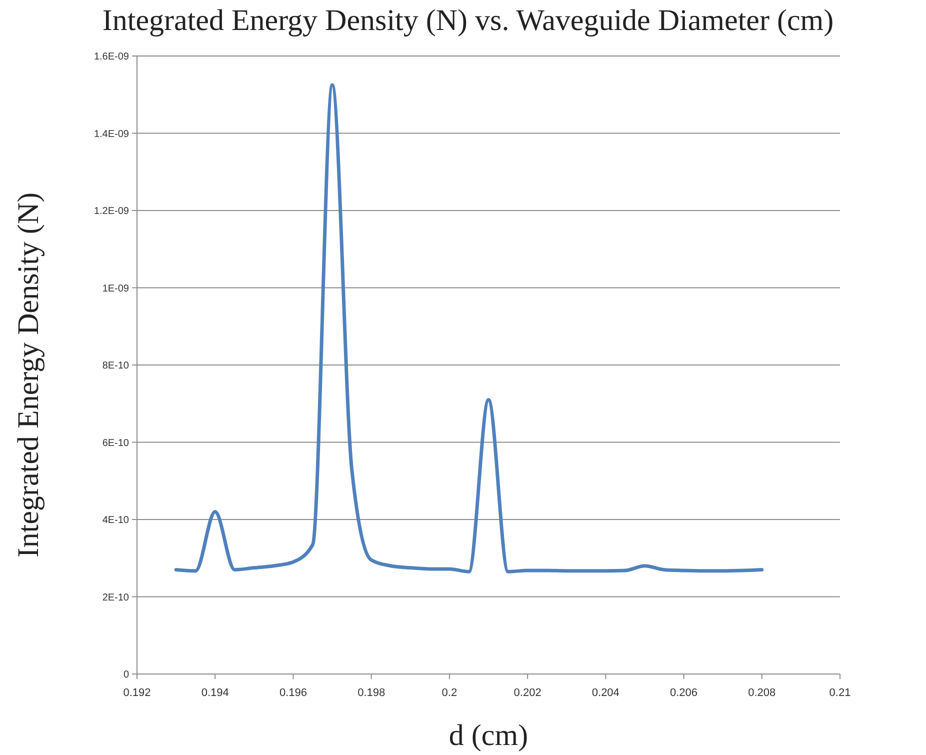  Describe the element at coordinates (528, 693) in the screenshot. I see `x-tick-label: 0.202` at that location.